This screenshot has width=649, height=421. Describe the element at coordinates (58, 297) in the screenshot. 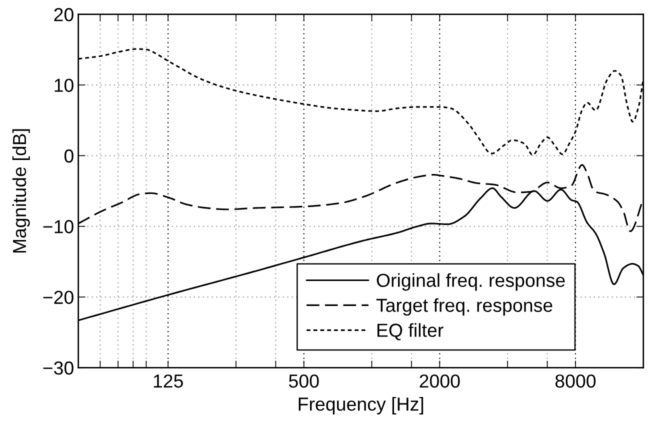

I see `y-tick-label: −20` at that location.